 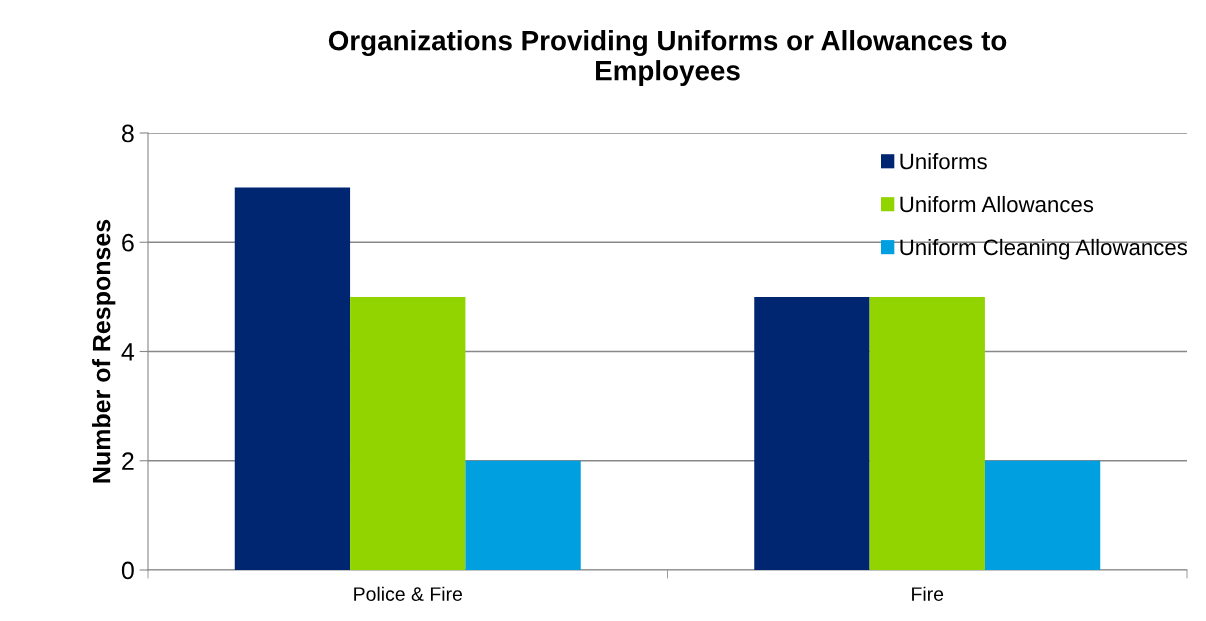 What do you see at coordinates (128, 242) in the screenshot?
I see `y-tick-label: 6` at bounding box center [128, 242].